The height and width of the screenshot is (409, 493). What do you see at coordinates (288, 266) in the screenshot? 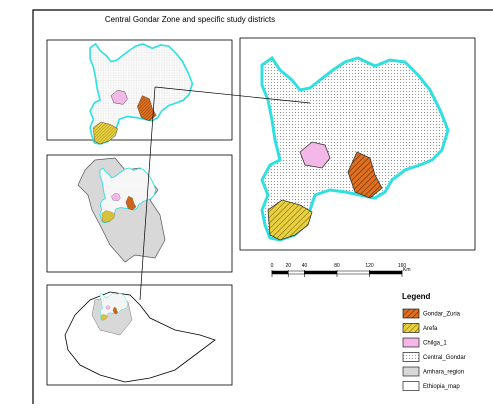
I see `scale-label: 20` at bounding box center [288, 266].